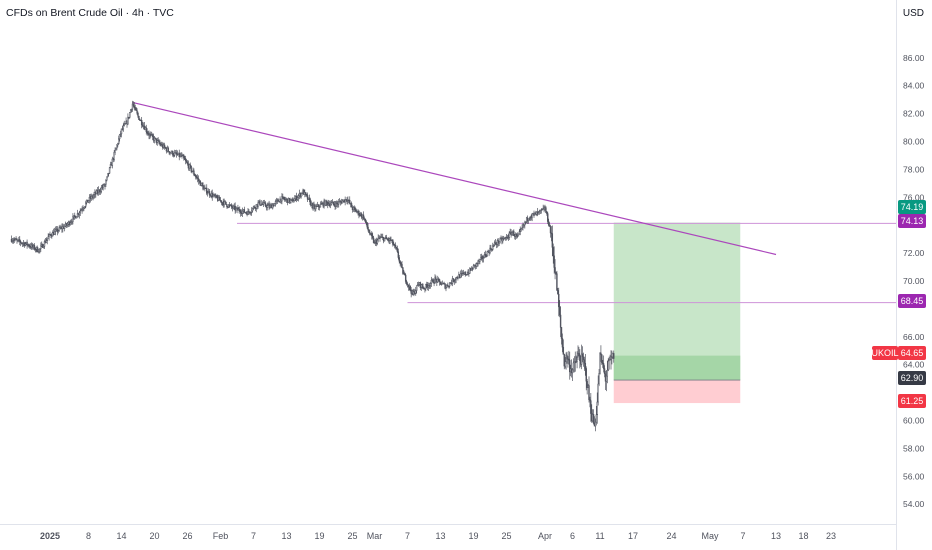 Image resolution: width=932 pixels, height=550 pixels. What do you see at coordinates (50, 536) in the screenshot?
I see `time-axis-label: 2025` at bounding box center [50, 536].